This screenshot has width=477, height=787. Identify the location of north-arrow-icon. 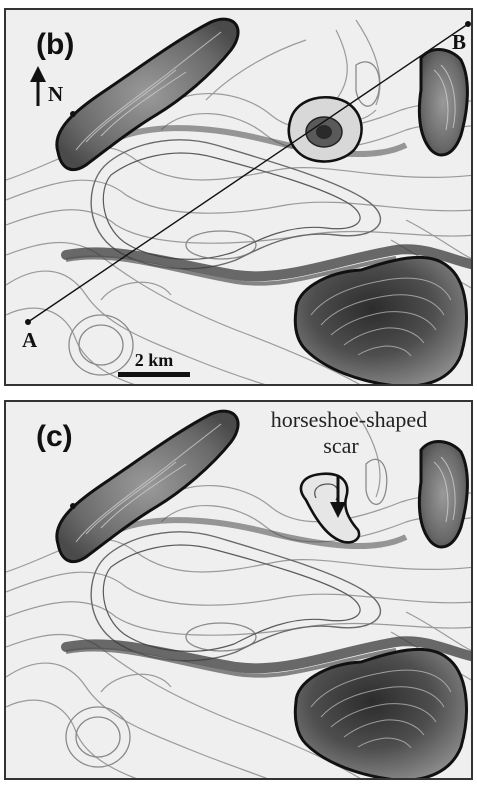
(38, 86).